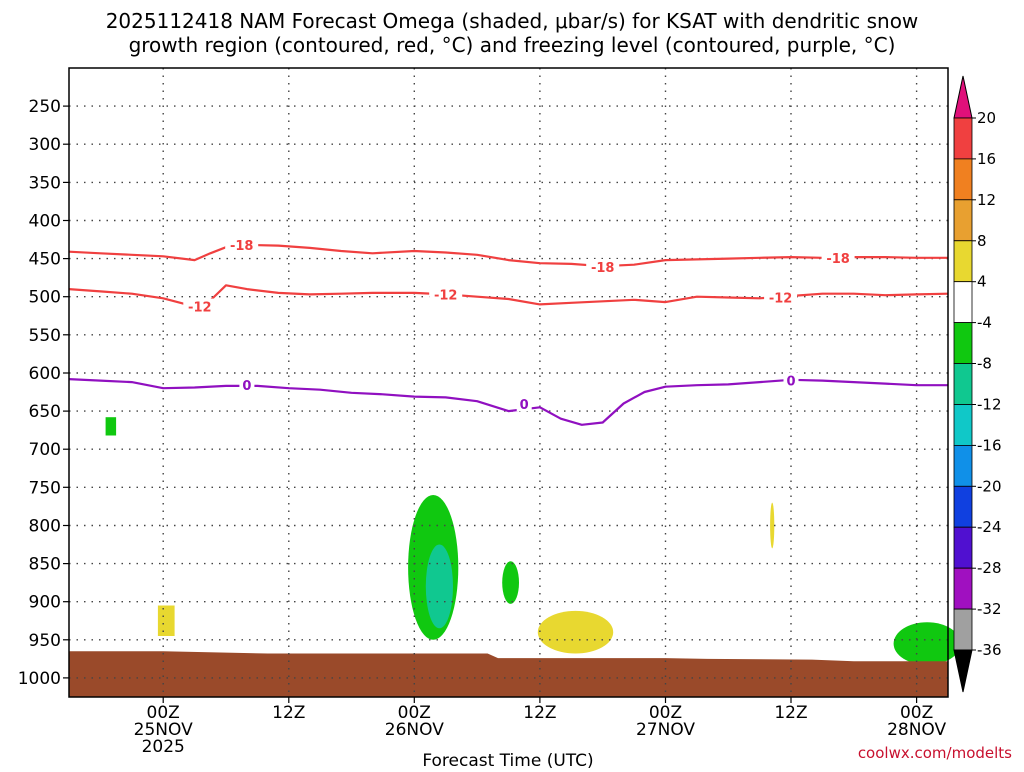  Describe the element at coordinates (963, 671) in the screenshot. I see `colorbar-bottom-arrow` at that location.